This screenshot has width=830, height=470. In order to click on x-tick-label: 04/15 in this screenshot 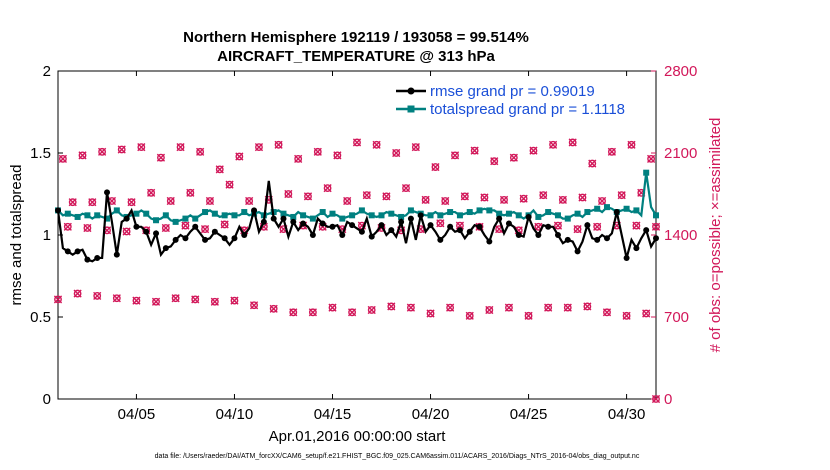, I will do `click(333, 414)`.